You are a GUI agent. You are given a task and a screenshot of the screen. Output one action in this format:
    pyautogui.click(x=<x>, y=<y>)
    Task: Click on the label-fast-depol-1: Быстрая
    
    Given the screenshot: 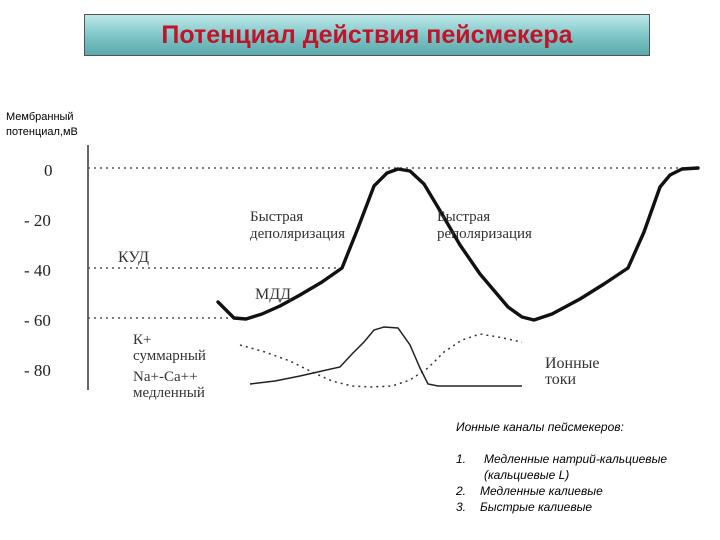 What is the action you would take?
    pyautogui.click(x=276, y=217)
    